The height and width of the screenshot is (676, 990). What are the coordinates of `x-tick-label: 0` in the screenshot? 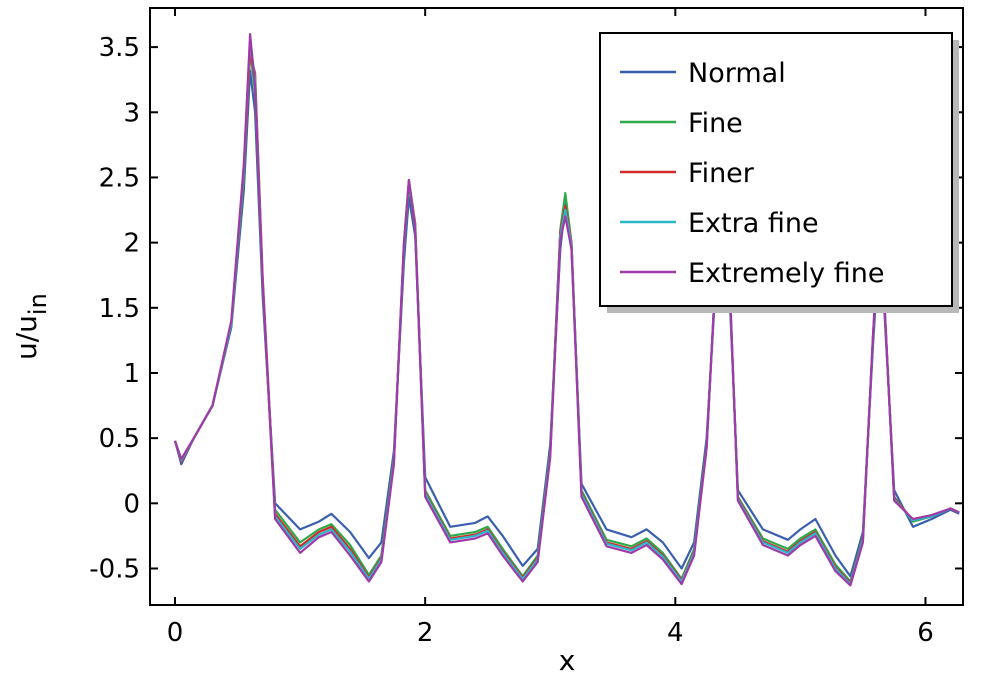 It's located at (175, 633).